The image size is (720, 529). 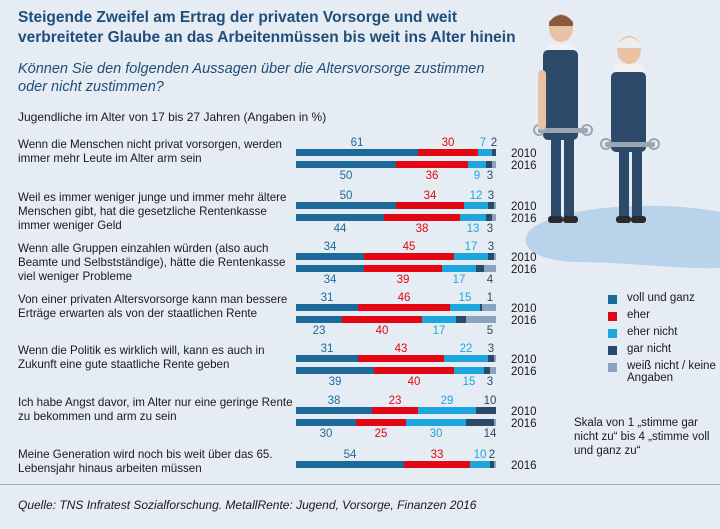 I want to click on legend-label: eher nicht, so click(x=652, y=332).